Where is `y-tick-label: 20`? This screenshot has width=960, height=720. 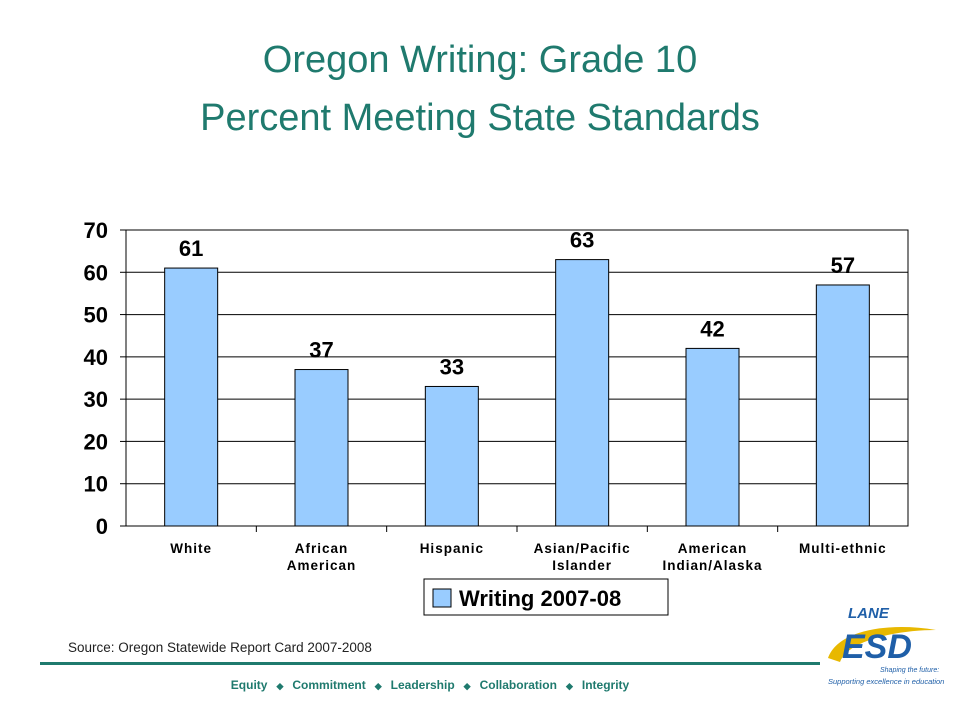 y-tick-label: 20 is located at coordinates (96, 441).